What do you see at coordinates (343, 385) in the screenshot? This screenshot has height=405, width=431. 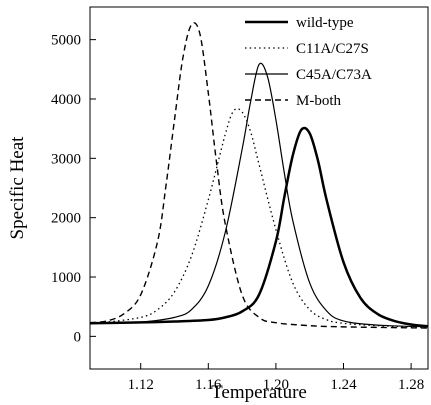 I see `x-tick-label: 1.24` at bounding box center [343, 385].